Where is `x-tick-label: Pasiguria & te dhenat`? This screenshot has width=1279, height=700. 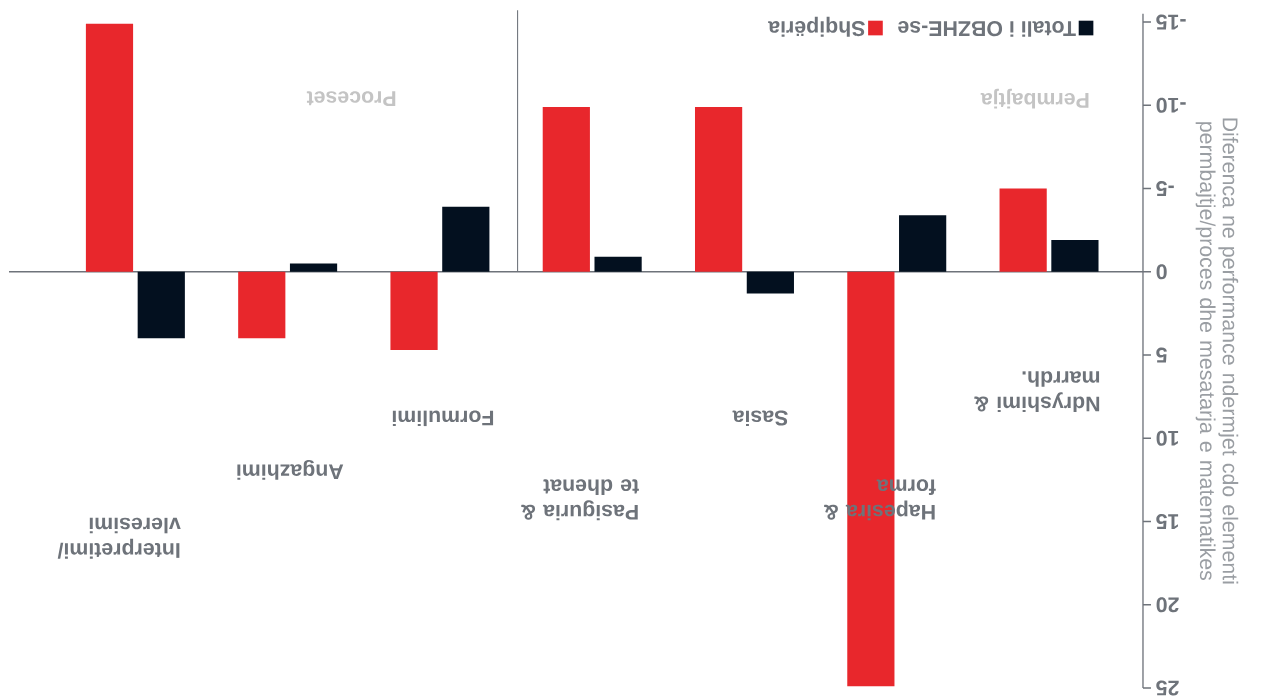
x-tick-label: Pasiguria & te dhenat is located at coordinates (580, 500).